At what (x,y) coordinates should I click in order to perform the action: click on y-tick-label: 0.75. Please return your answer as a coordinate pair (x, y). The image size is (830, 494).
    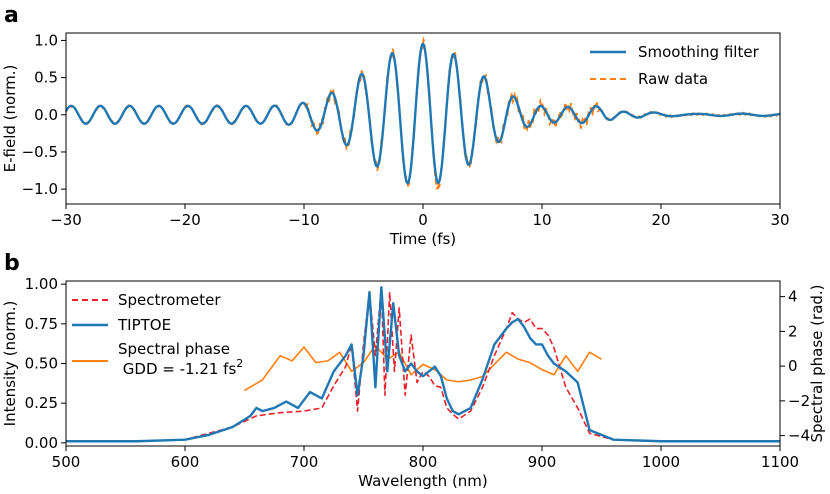
    Looking at the image, I should click on (41, 324).